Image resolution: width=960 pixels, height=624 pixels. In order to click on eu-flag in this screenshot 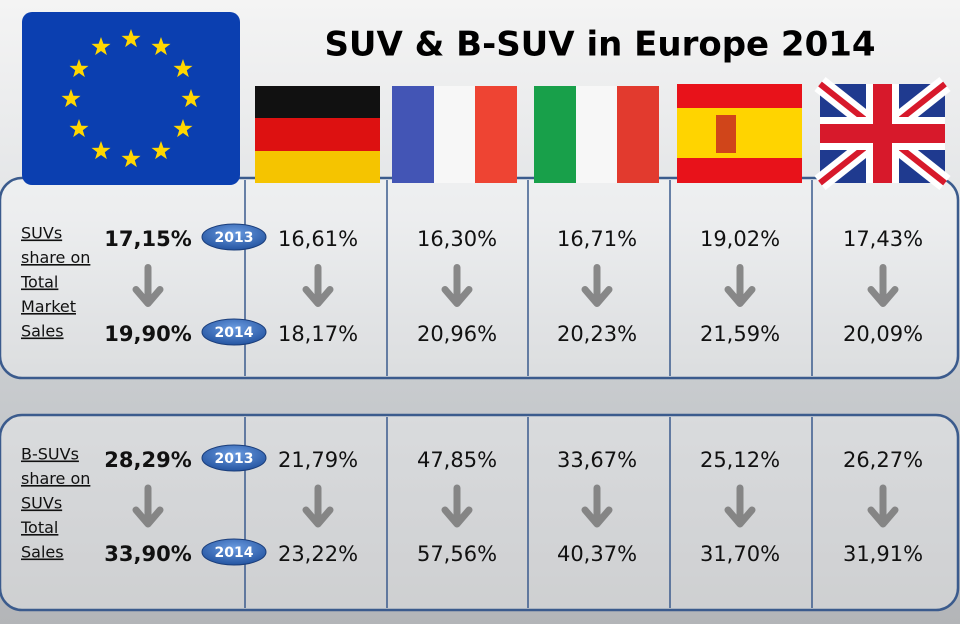, I will do `click(131, 98)`.